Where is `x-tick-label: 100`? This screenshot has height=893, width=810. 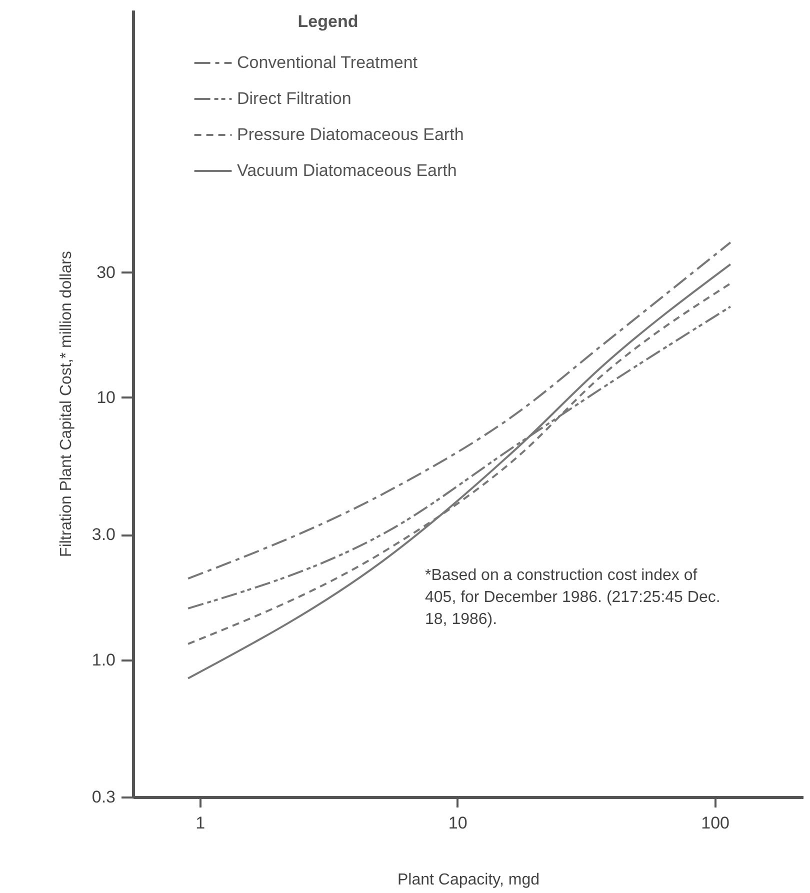 x-tick-label: 100 is located at coordinates (715, 823).